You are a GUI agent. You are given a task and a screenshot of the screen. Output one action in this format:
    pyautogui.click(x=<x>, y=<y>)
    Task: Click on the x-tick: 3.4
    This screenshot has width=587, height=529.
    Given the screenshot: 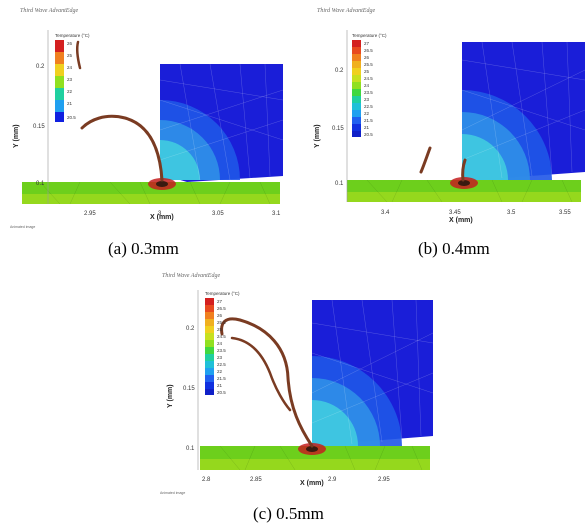 What is the action you would take?
    pyautogui.click(x=385, y=213)
    